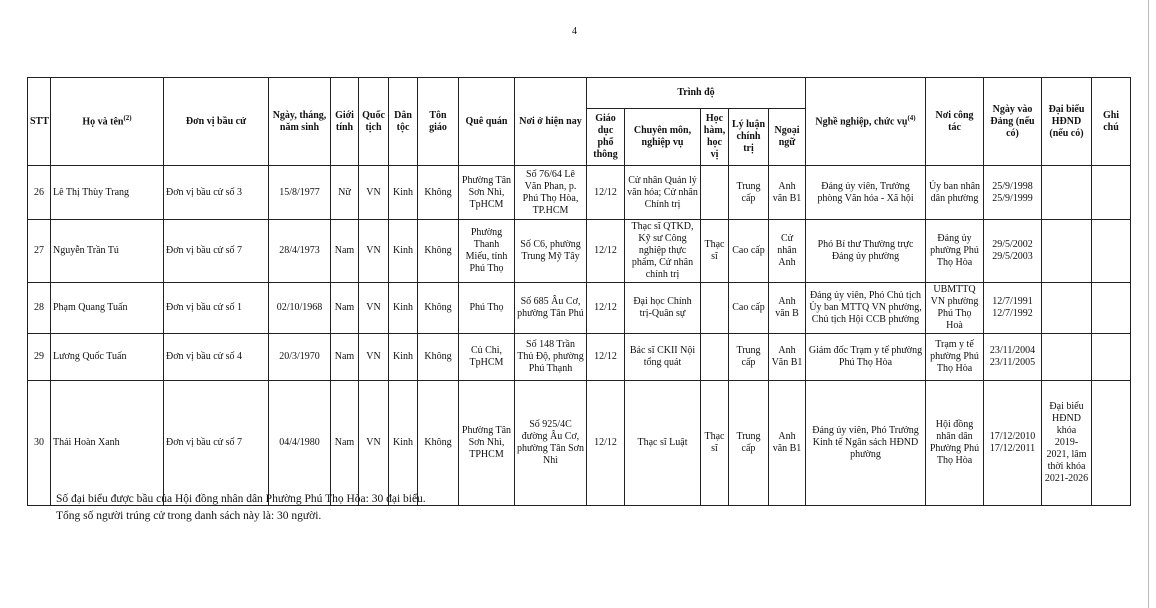 The width and height of the screenshot is (1156, 608). What do you see at coordinates (1012, 244) in the screenshot?
I see `party-date: 29/5/2002` at bounding box center [1012, 244].